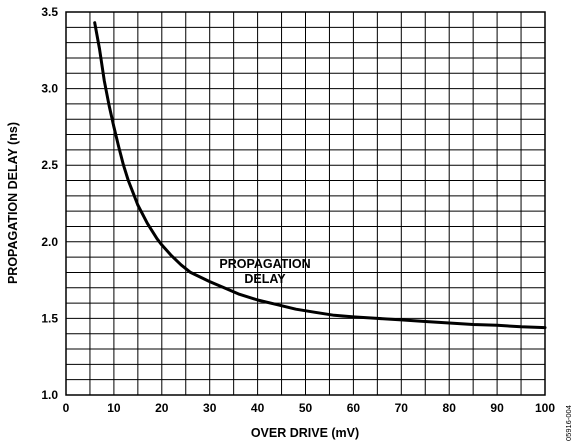  What do you see at coordinates (545, 408) in the screenshot?
I see `x-tick-label: 100` at bounding box center [545, 408].